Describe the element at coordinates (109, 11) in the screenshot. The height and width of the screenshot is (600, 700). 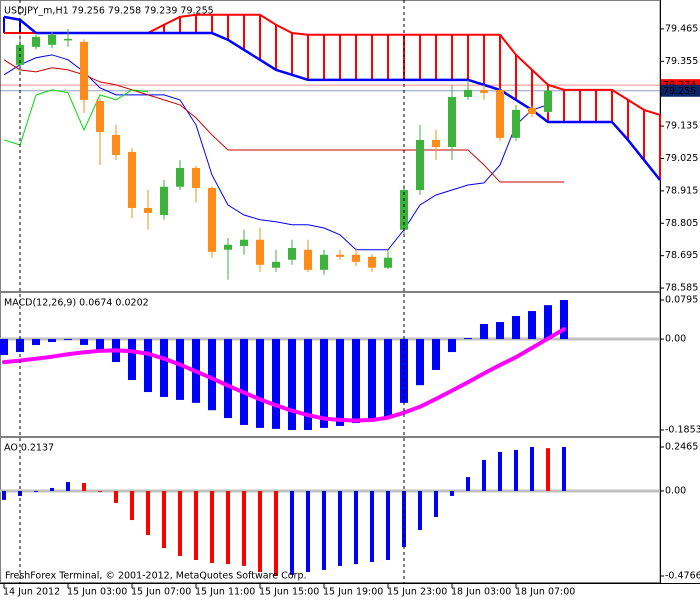
I see `panel-title: USDJPY_m,H1 79.256 79.258 79.239 79.255` at that location.